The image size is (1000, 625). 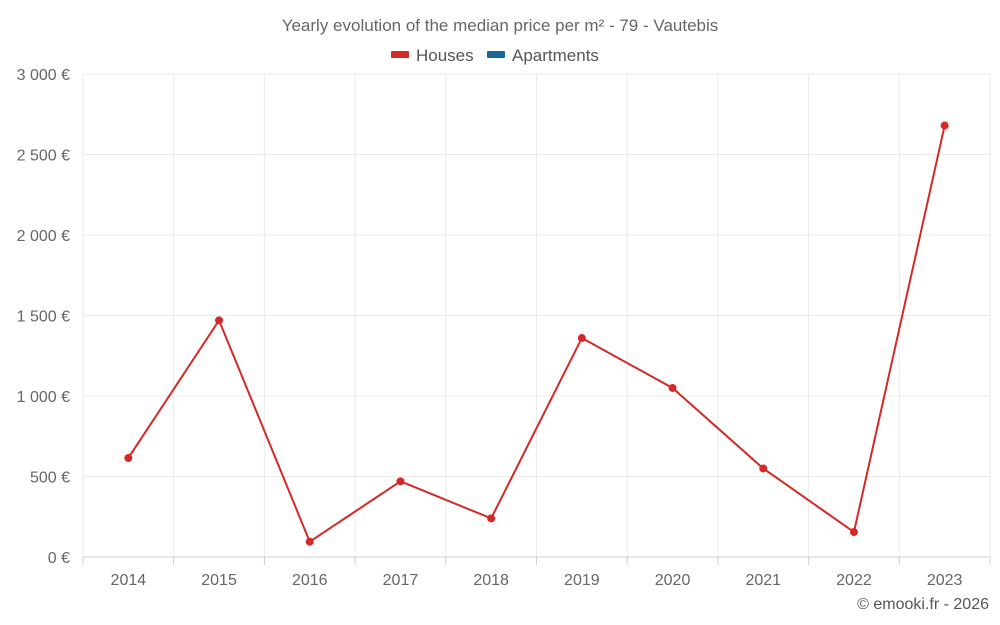 I want to click on x-tick-label: 2016, so click(x=310, y=580).